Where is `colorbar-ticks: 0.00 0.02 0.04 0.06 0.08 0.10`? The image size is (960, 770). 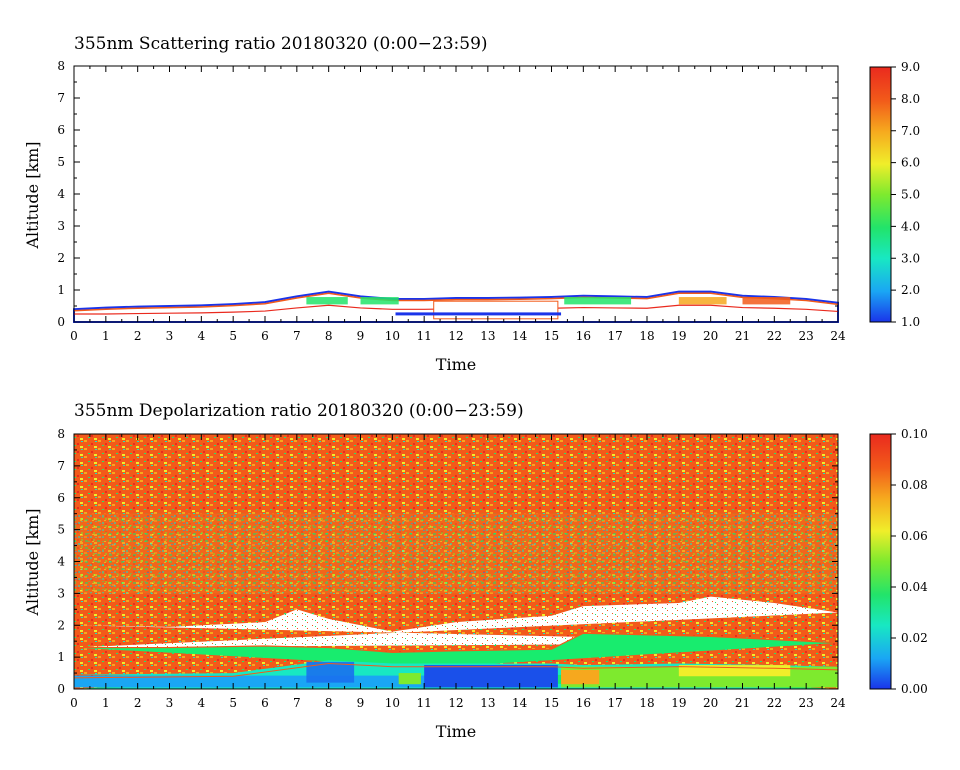 colorbar-ticks: 0.00 0.02 0.04 0.06 0.08 0.10 is located at coordinates (909, 561).